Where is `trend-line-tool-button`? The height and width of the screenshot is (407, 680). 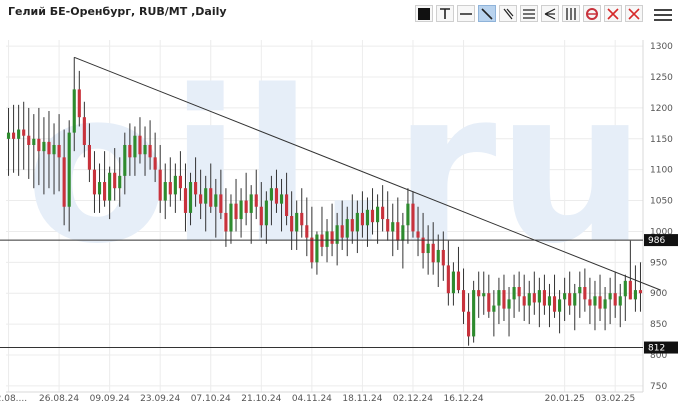
trend-line-tool-button is located at coordinates (487, 13).